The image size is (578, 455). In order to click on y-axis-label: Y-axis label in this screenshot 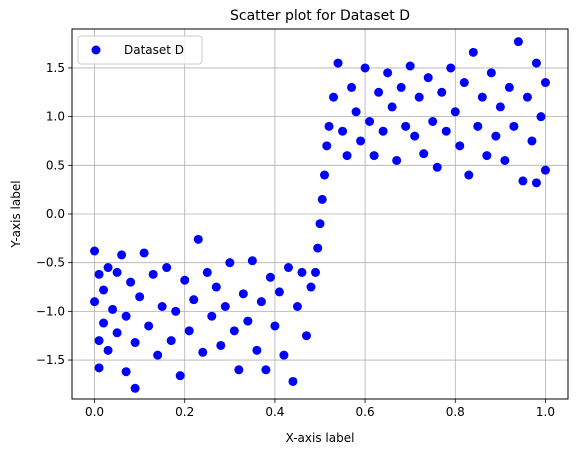, I will do `click(16, 214)`.